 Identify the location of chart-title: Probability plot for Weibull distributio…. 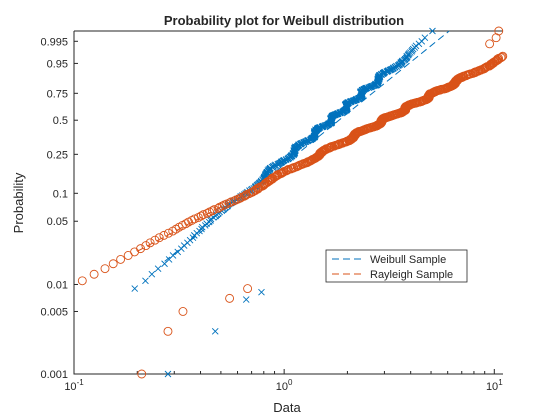
(284, 20).